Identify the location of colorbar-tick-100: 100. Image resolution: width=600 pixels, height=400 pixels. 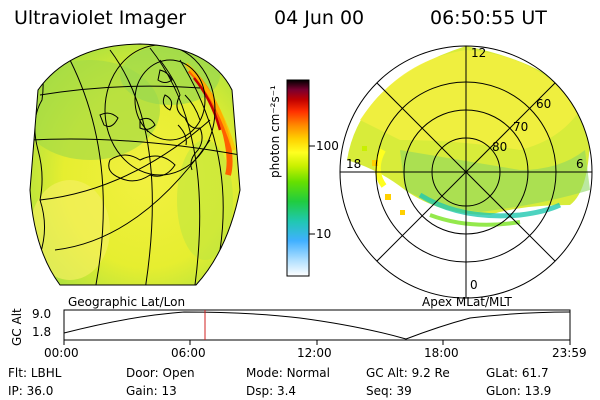
(327, 146).